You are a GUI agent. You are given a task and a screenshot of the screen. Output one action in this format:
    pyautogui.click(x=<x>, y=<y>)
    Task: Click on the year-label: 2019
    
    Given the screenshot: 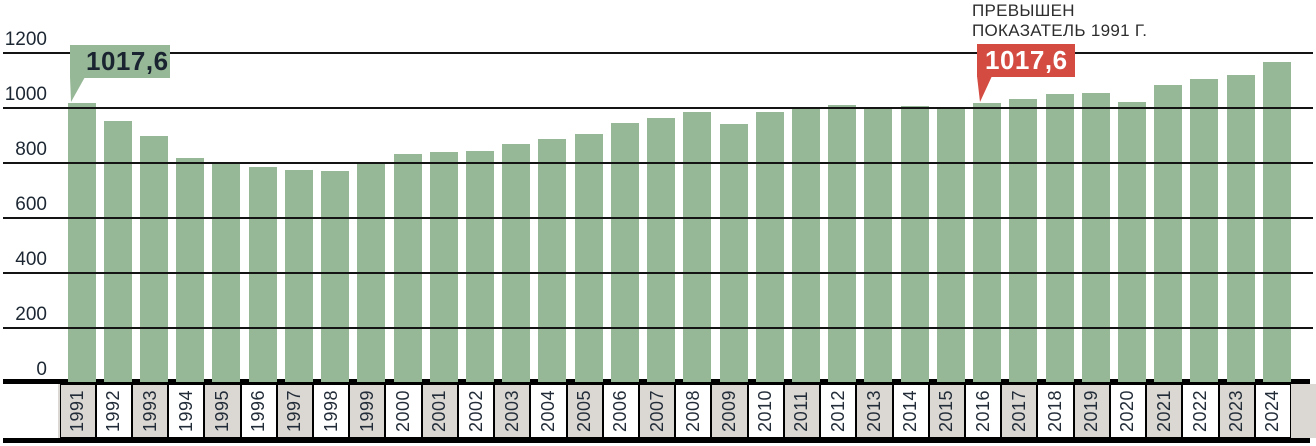 What is the action you would take?
    pyautogui.click(x=1091, y=411)
    